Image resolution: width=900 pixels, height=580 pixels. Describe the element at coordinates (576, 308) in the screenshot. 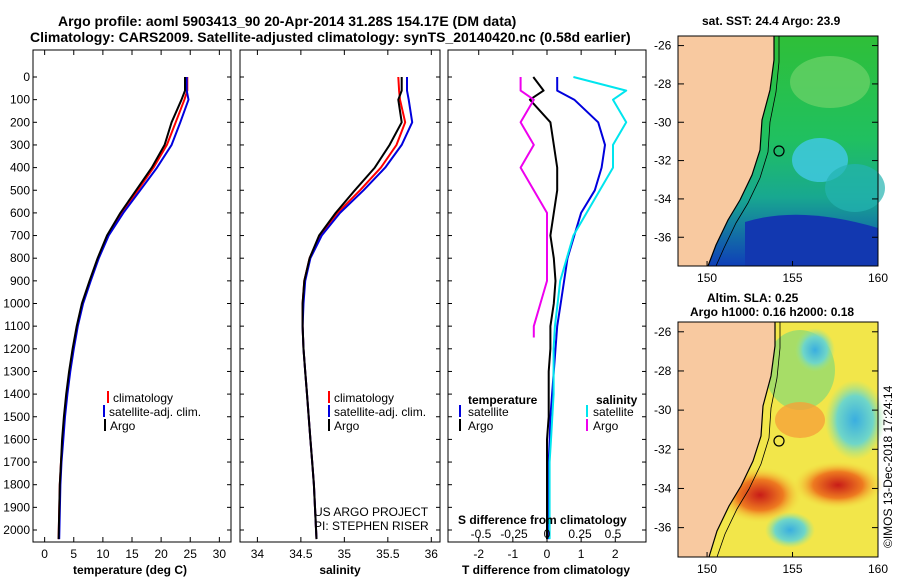

I see `series-line-temperature-satellite` at that location.